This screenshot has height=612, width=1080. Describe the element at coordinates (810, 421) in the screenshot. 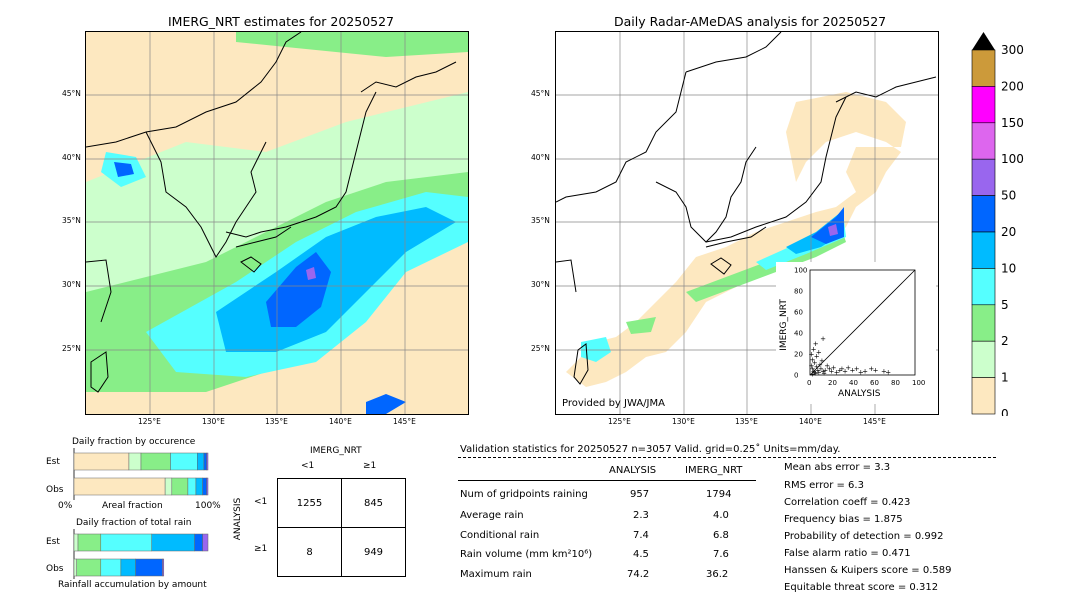

I see `right-lon-label: 140°E` at that location.